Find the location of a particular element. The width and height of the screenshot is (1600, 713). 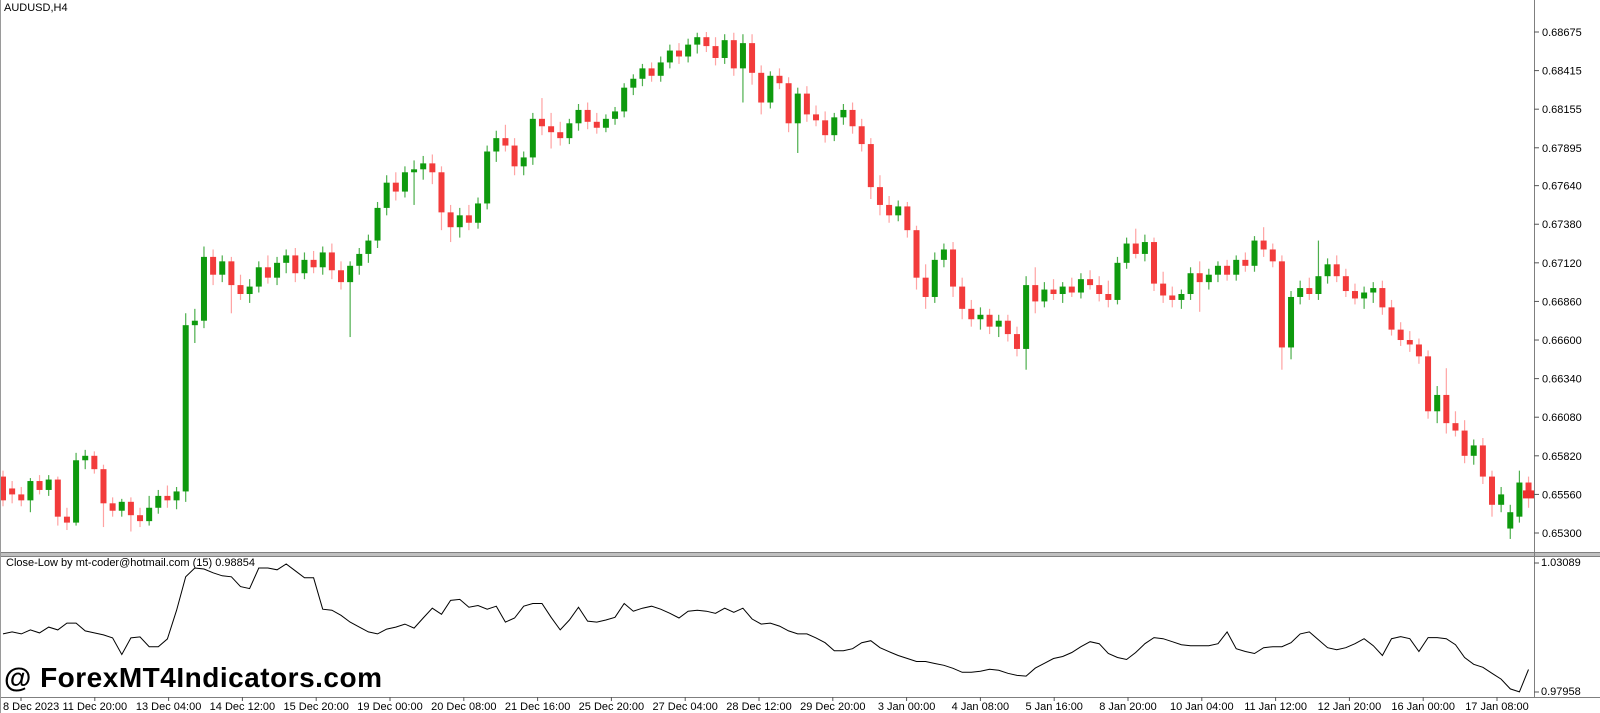

price-tick-label: 0.67380 is located at coordinates (1562, 225).